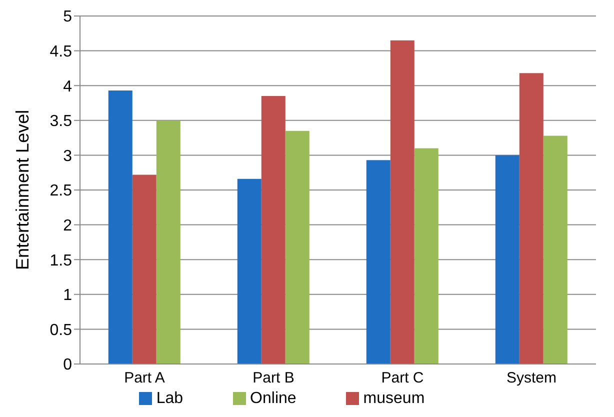 This screenshot has height=417, width=614. Describe the element at coordinates (67, 156) in the screenshot. I see `y-tick-label: 3` at that location.